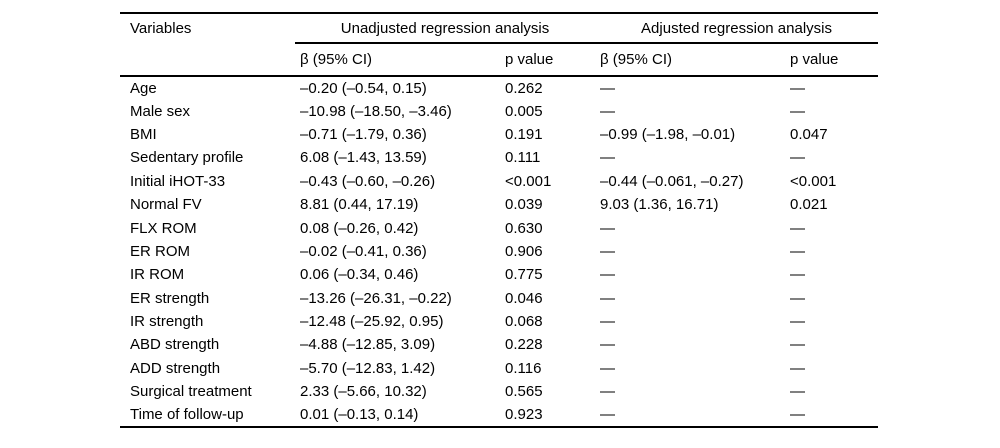 The image size is (1000, 448). What do you see at coordinates (524, 111) in the screenshot?
I see `unadjusted-p-value-cell: 0.005` at bounding box center [524, 111].